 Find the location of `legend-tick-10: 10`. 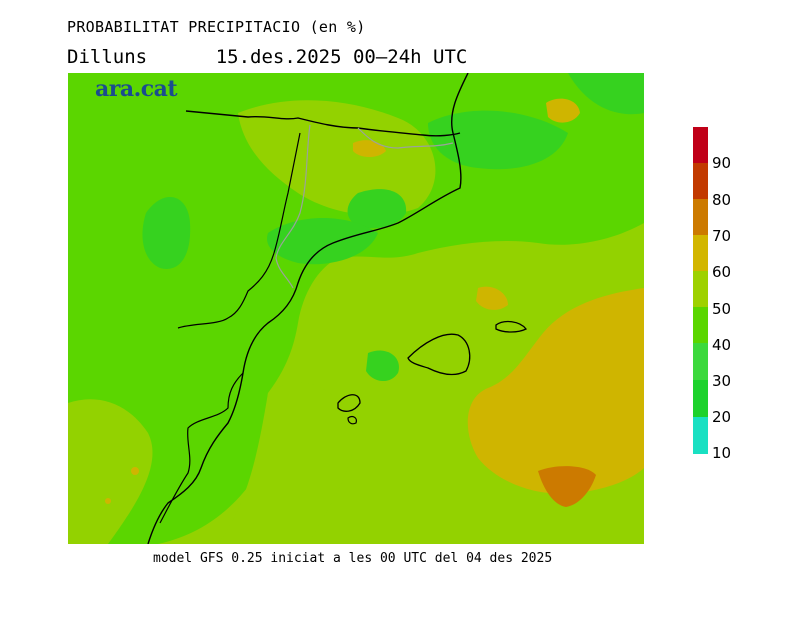

legend-tick-10: 10 is located at coordinates (722, 453).